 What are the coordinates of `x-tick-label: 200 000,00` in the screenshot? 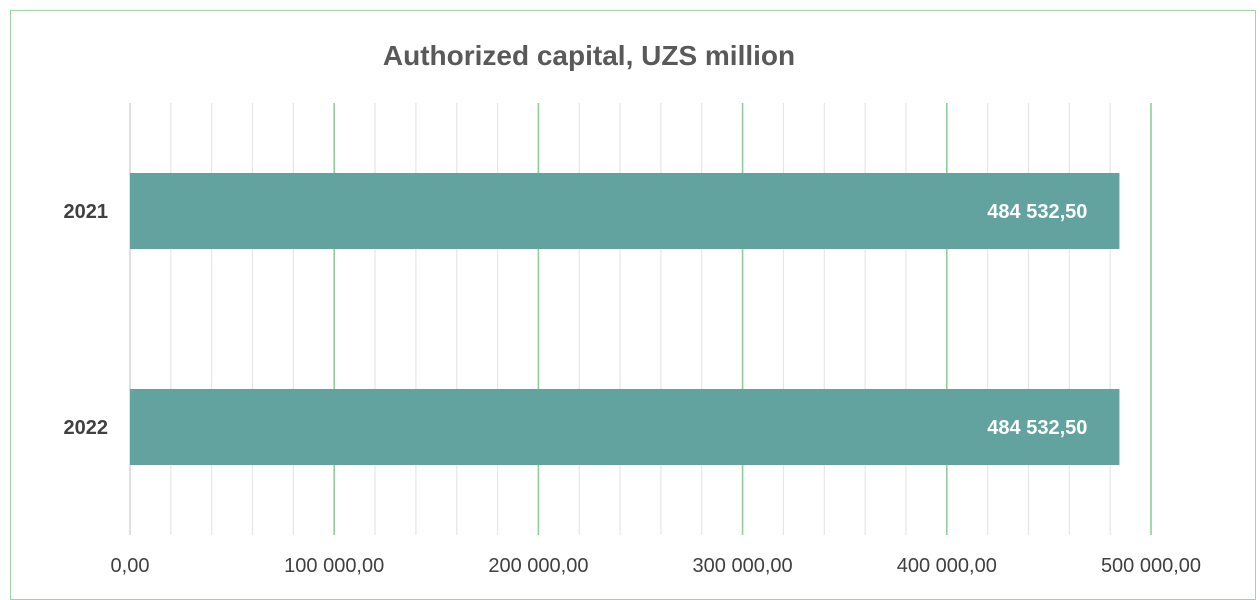 It's located at (538, 566).